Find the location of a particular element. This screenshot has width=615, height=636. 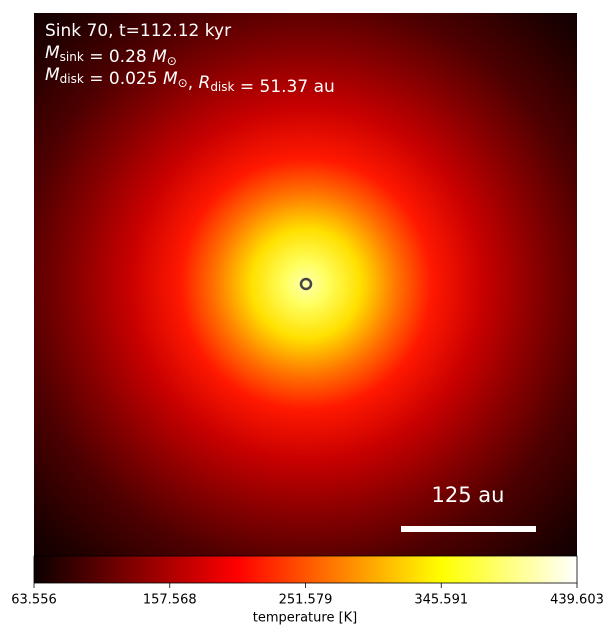

text-part: R is located at coordinates (205, 83).